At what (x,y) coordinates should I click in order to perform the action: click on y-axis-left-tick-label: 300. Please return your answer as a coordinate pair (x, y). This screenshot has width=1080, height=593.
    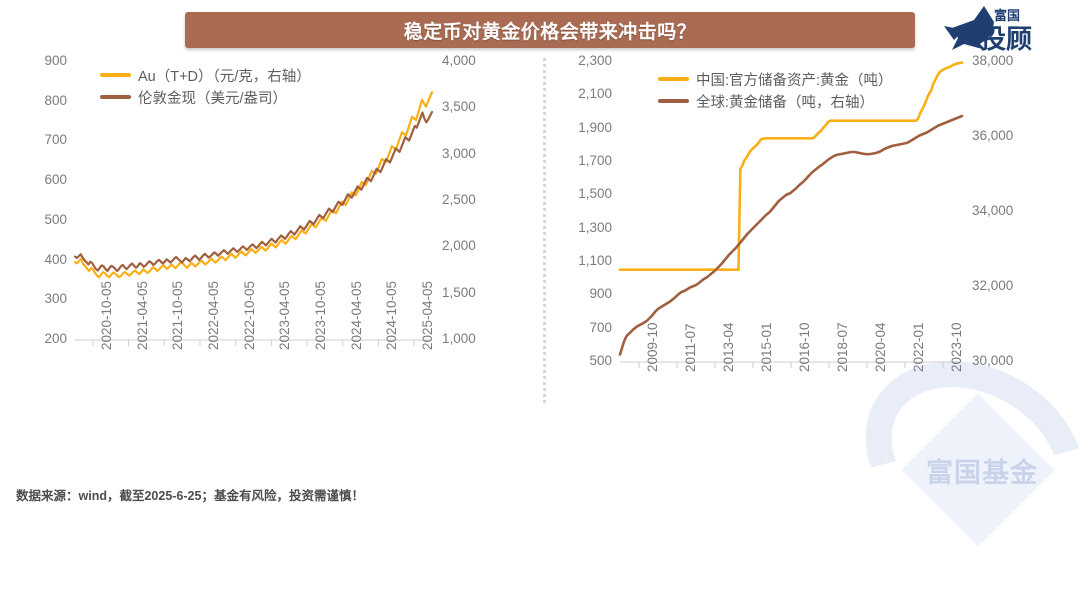
    Looking at the image, I should click on (55, 299).